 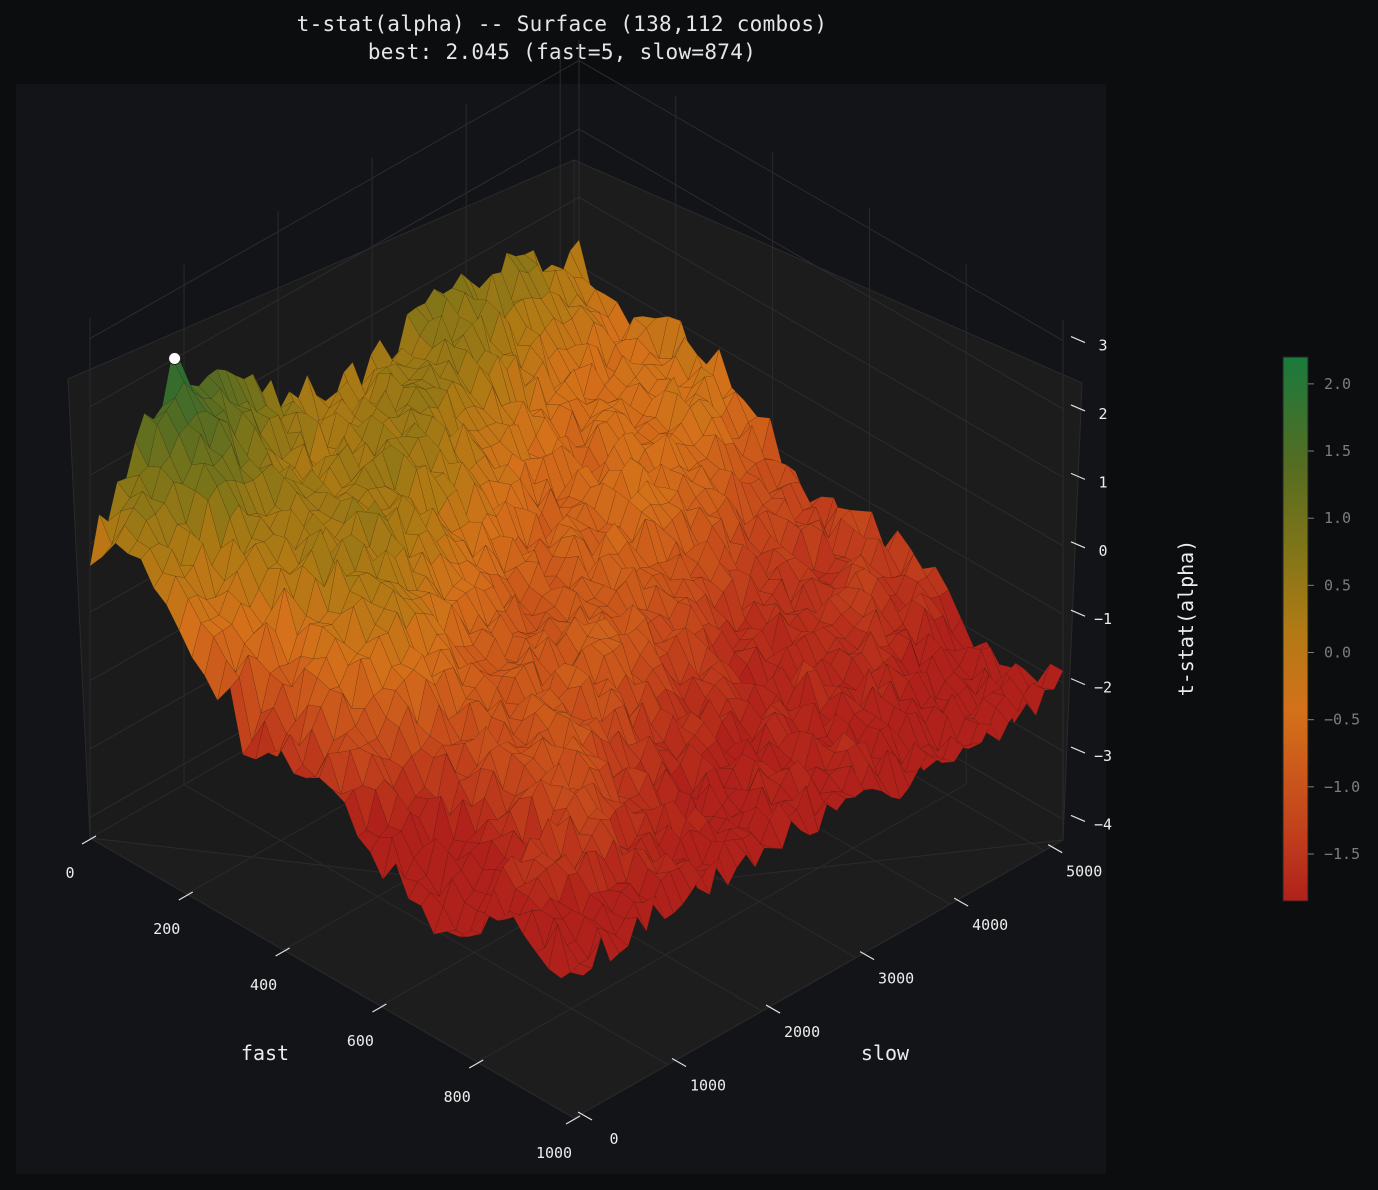 I want to click on colorbar-tick-label: −1.0, so click(x=1342, y=787).